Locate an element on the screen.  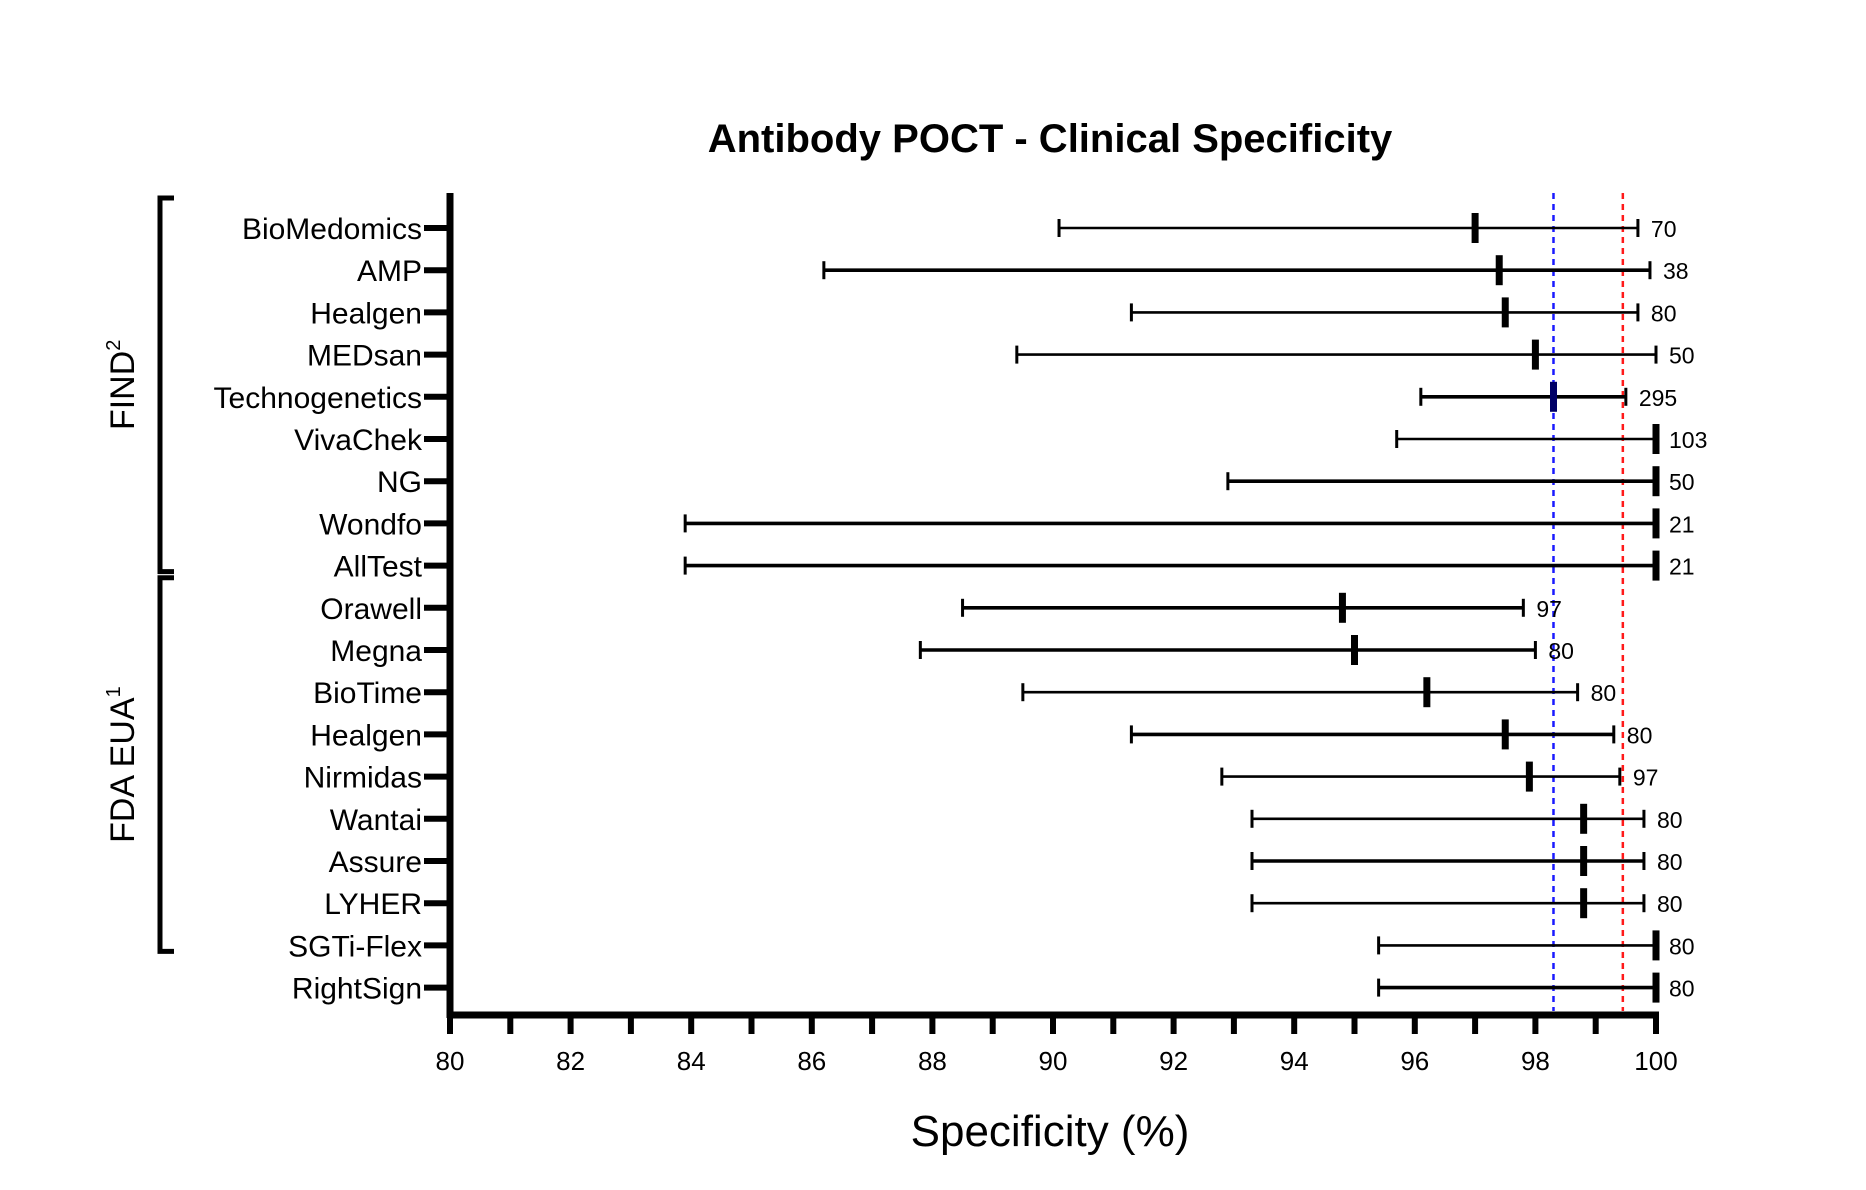
x-tick-label: 80 is located at coordinates (450, 1061).